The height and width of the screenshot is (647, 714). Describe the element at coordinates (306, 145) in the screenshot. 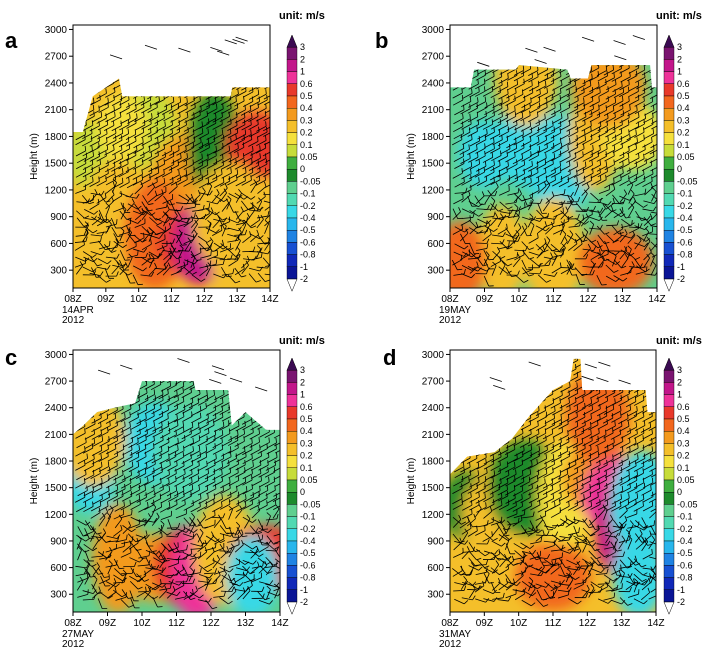

I see `colorbar-level: 0.1` at that location.